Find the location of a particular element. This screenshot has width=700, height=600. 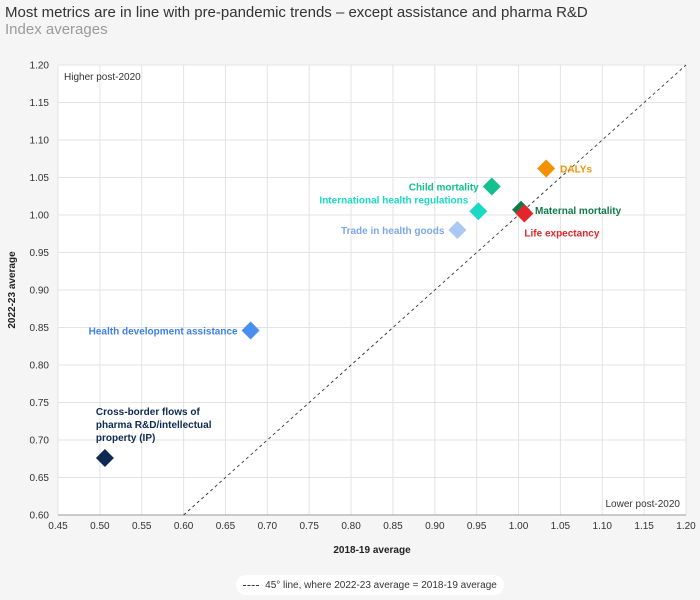

x-tick-label: 0.65 is located at coordinates (226, 526).